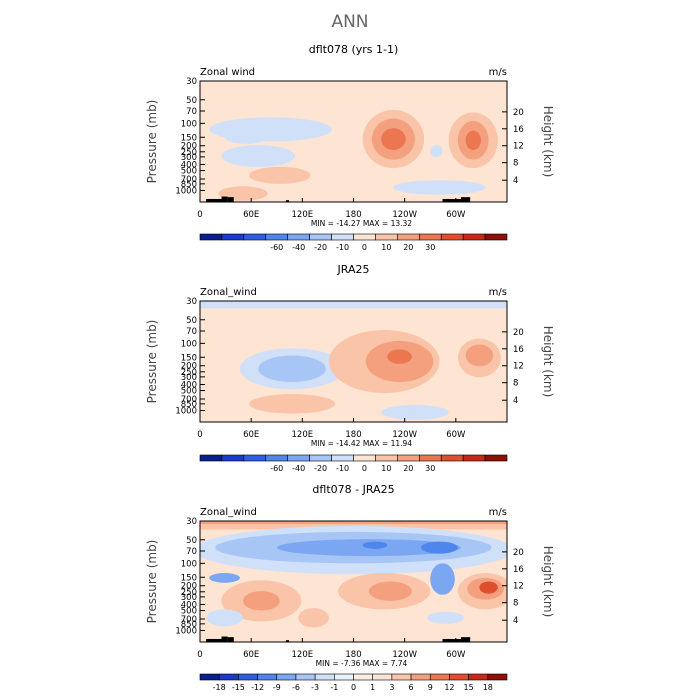  What do you see at coordinates (372, 687) in the screenshot?
I see `colorbar-label: 1` at bounding box center [372, 687].